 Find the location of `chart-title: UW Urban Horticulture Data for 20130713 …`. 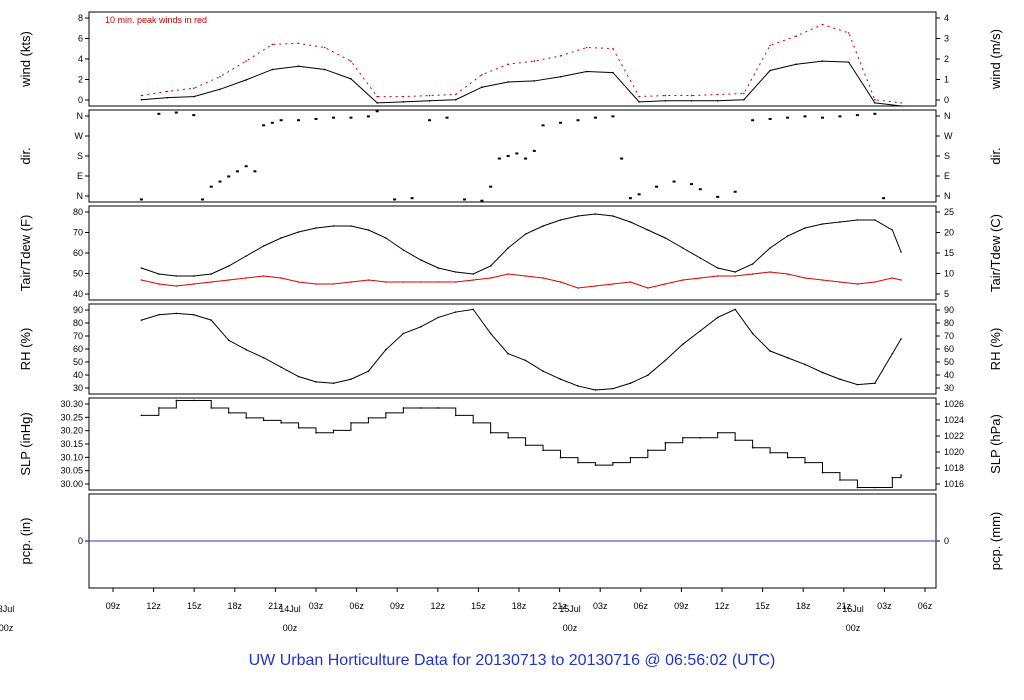

chart-title: UW Urban Horticulture Data for 20130713 … is located at coordinates (512, 660).